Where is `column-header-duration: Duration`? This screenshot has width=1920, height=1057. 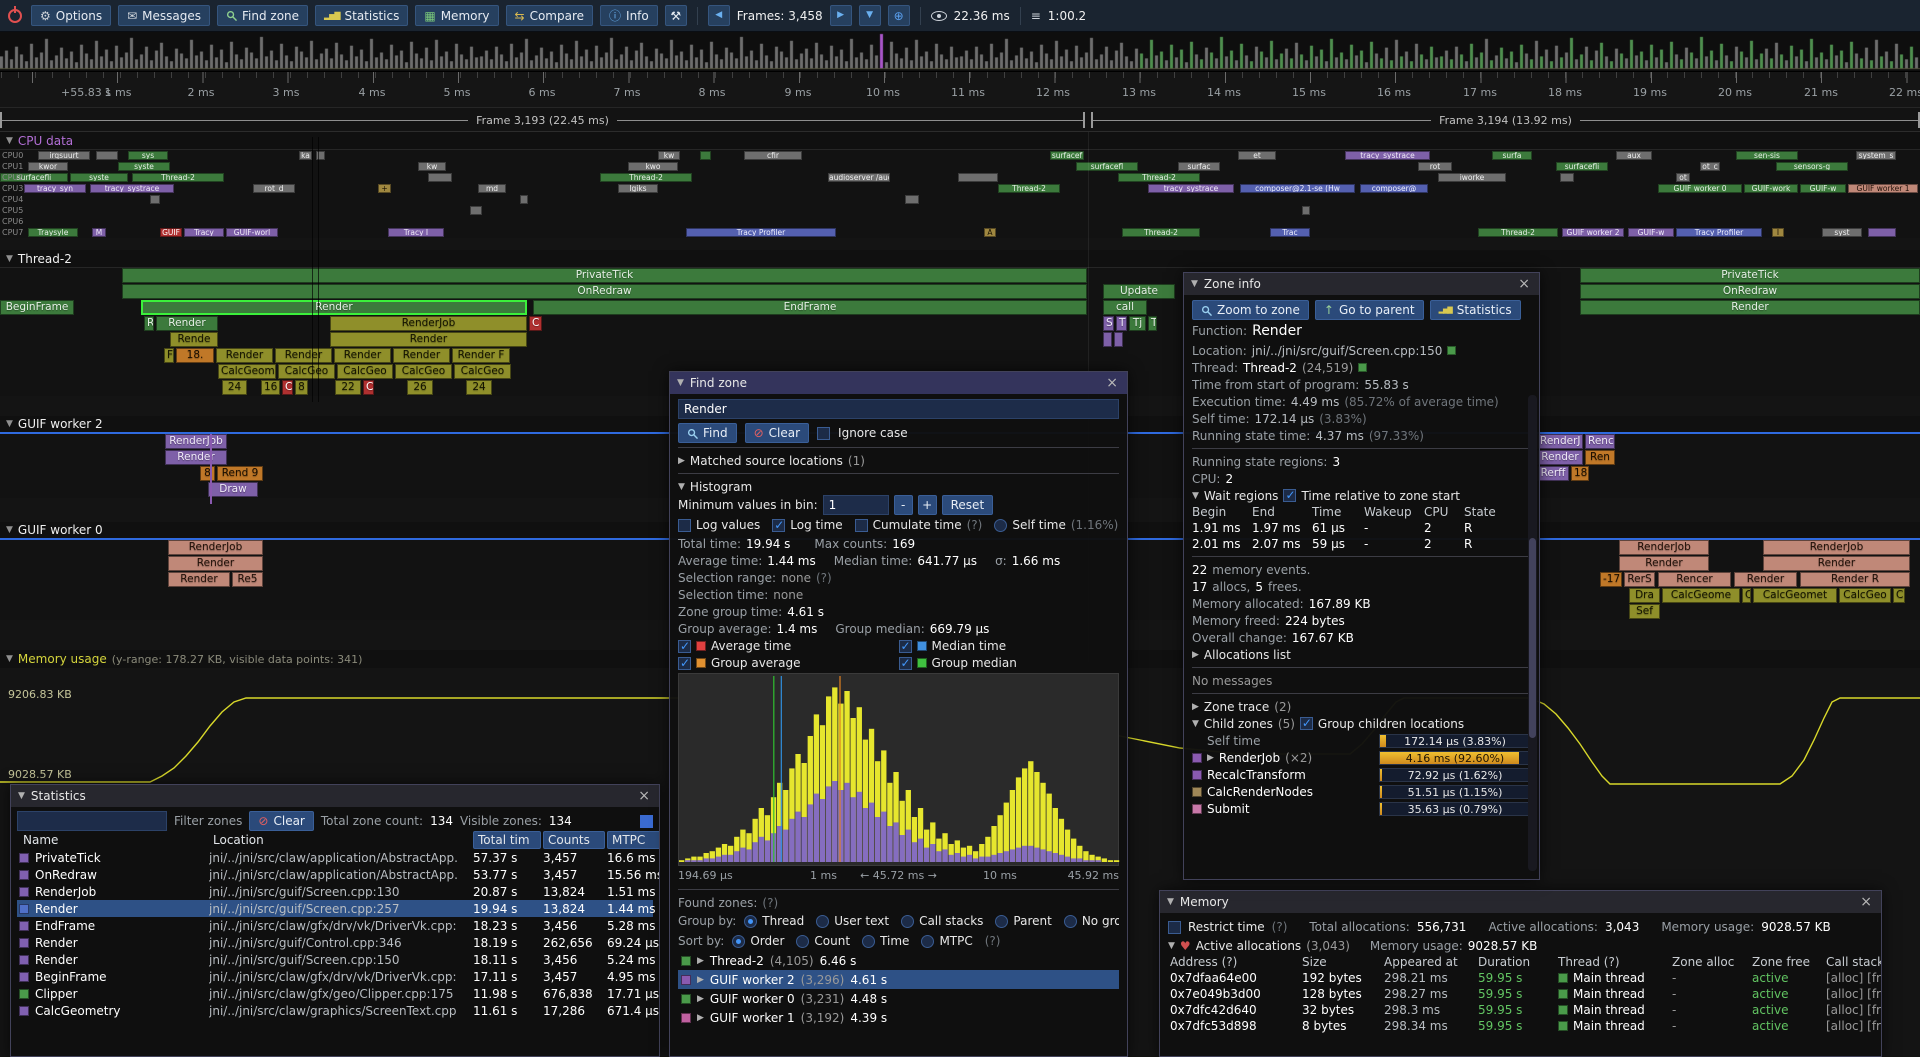
column-header-duration: Duration is located at coordinates (1504, 962).